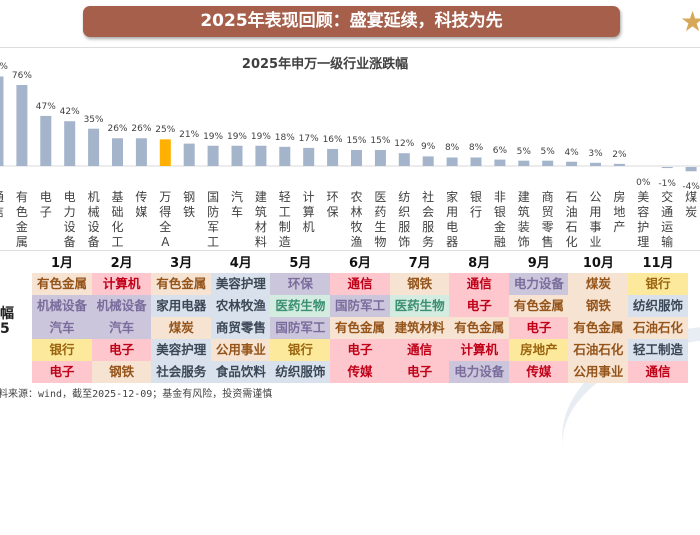 The image size is (700, 535). I want to click on month-header: 1月, so click(62, 261).